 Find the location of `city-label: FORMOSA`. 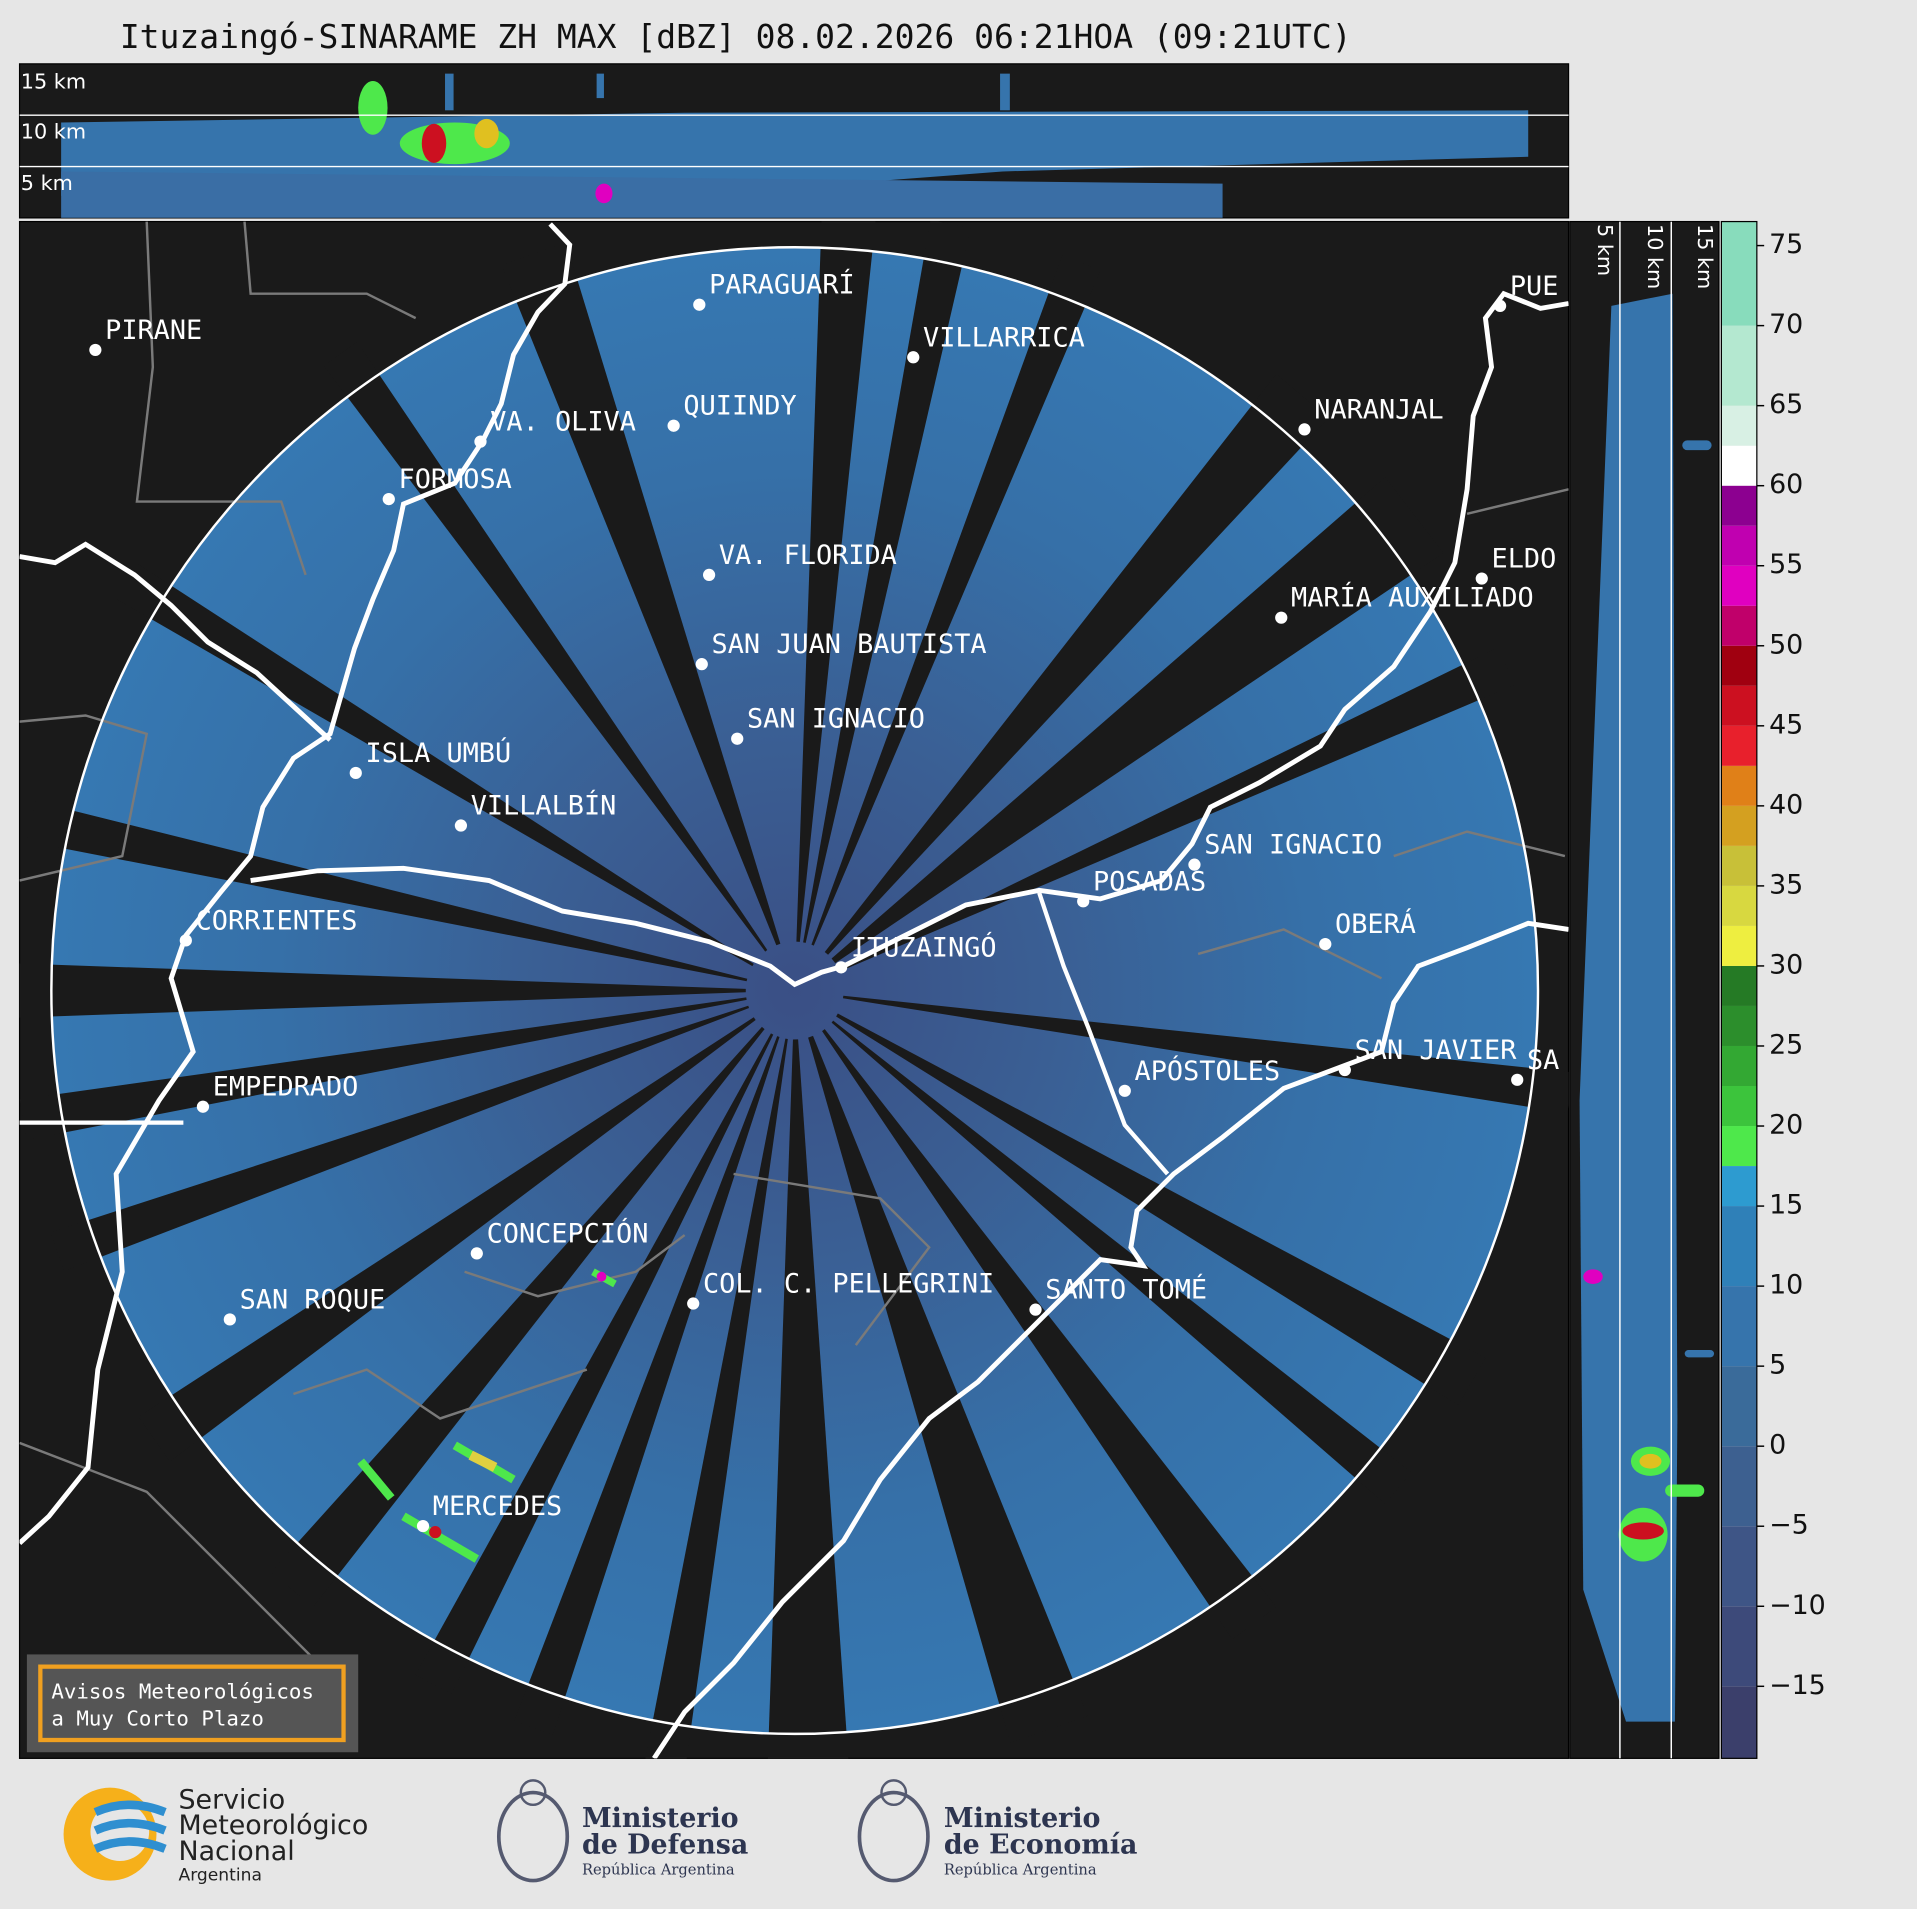

city-label: FORMOSA is located at coordinates (455, 479).